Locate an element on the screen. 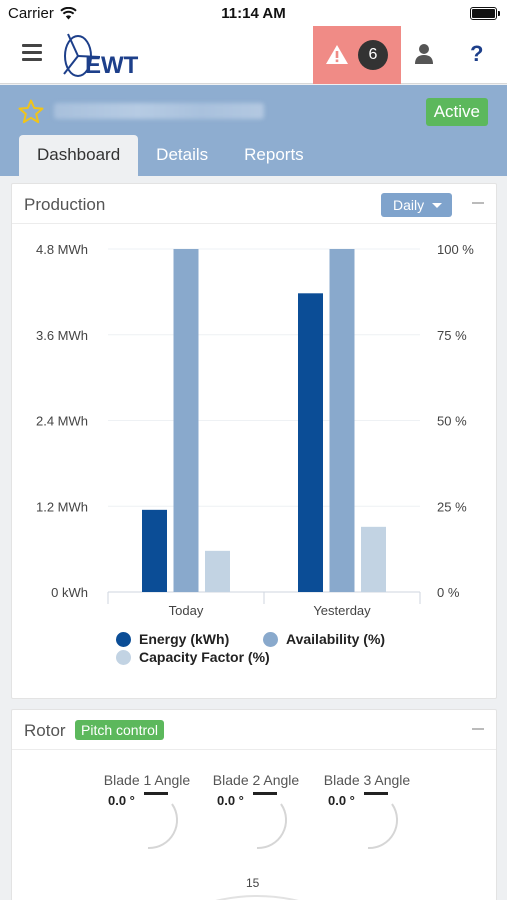 This screenshot has height=900, width=507. x-tick-label: Yesterday is located at coordinates (342, 610).